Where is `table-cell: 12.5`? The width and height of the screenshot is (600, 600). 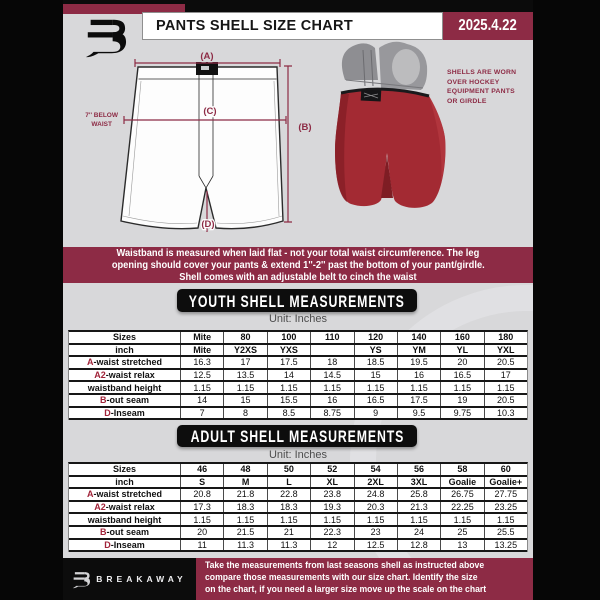 table-cell: 12.5 is located at coordinates (201, 375).